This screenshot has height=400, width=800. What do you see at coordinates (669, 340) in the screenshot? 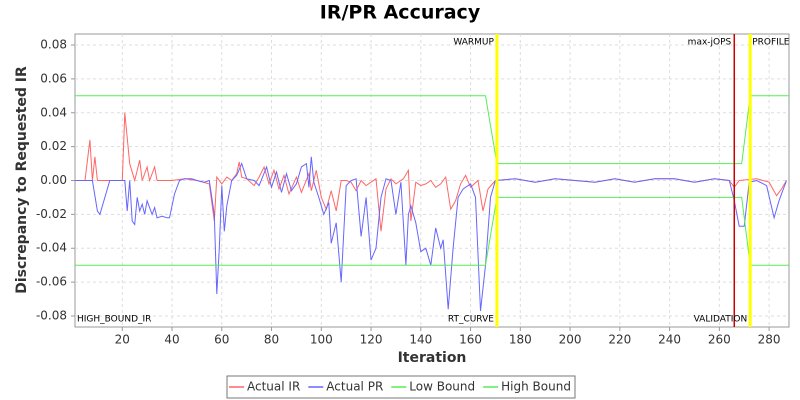
I see `x-tick-label: 240` at bounding box center [669, 340].